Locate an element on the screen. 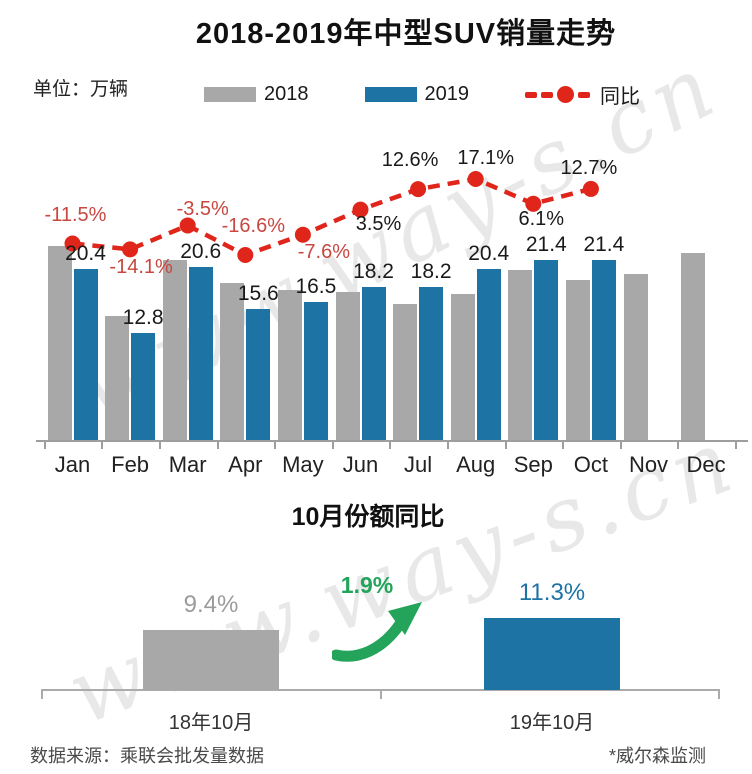 This screenshot has height=774, width=752. bar-2018-jun is located at coordinates (347, 366).